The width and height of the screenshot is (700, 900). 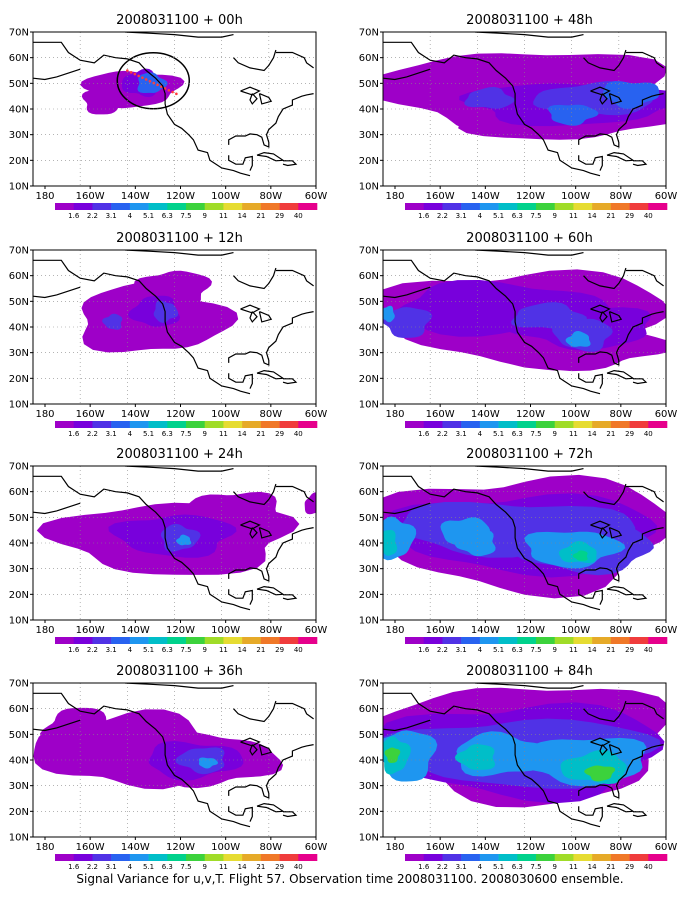 What do you see at coordinates (225, 630) in the screenshot?
I see `lon-tick-label: 100W` at bounding box center [225, 630].